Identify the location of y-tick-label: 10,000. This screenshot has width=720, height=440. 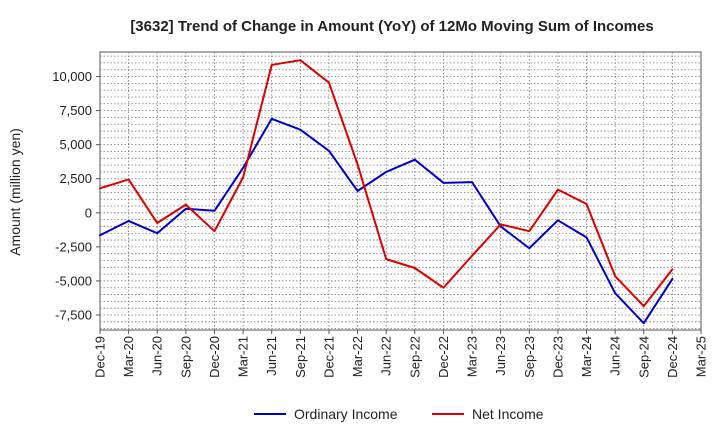
(72, 76).